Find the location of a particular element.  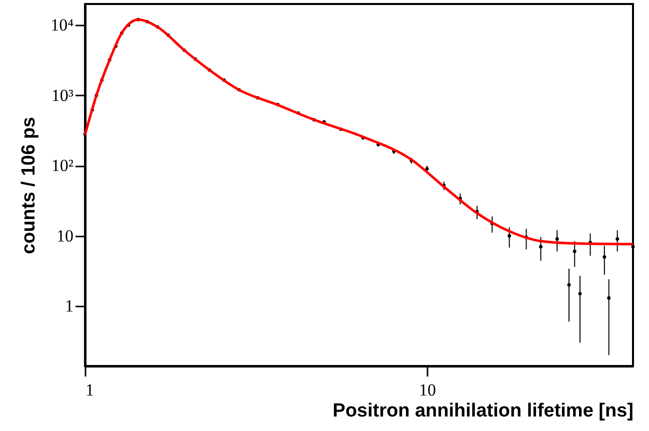

y-axis-title: counts / 106 ps is located at coordinates (29, 185).